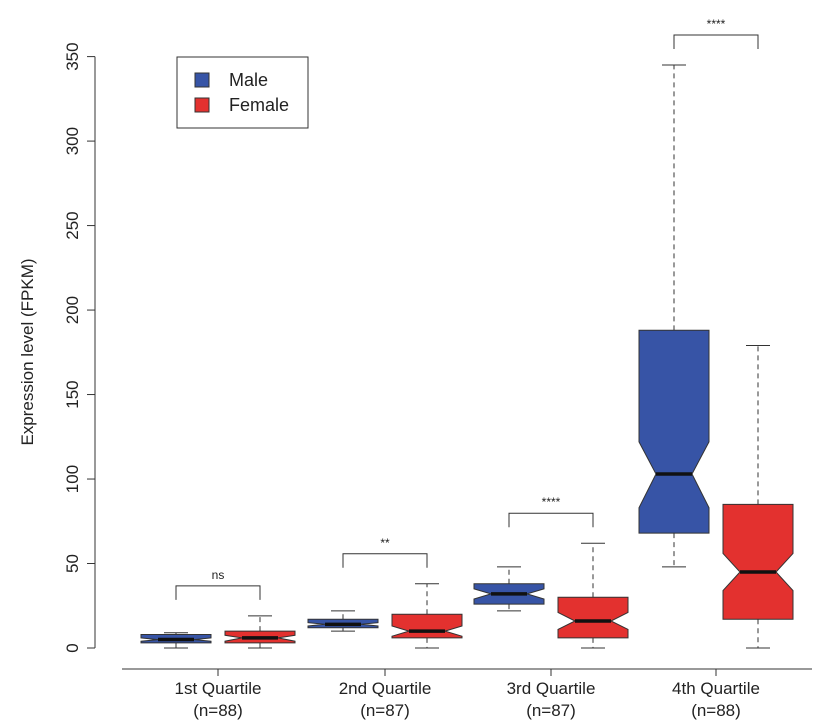 This screenshot has height=721, width=828. I want to click on legend: Male Female, so click(242, 92).